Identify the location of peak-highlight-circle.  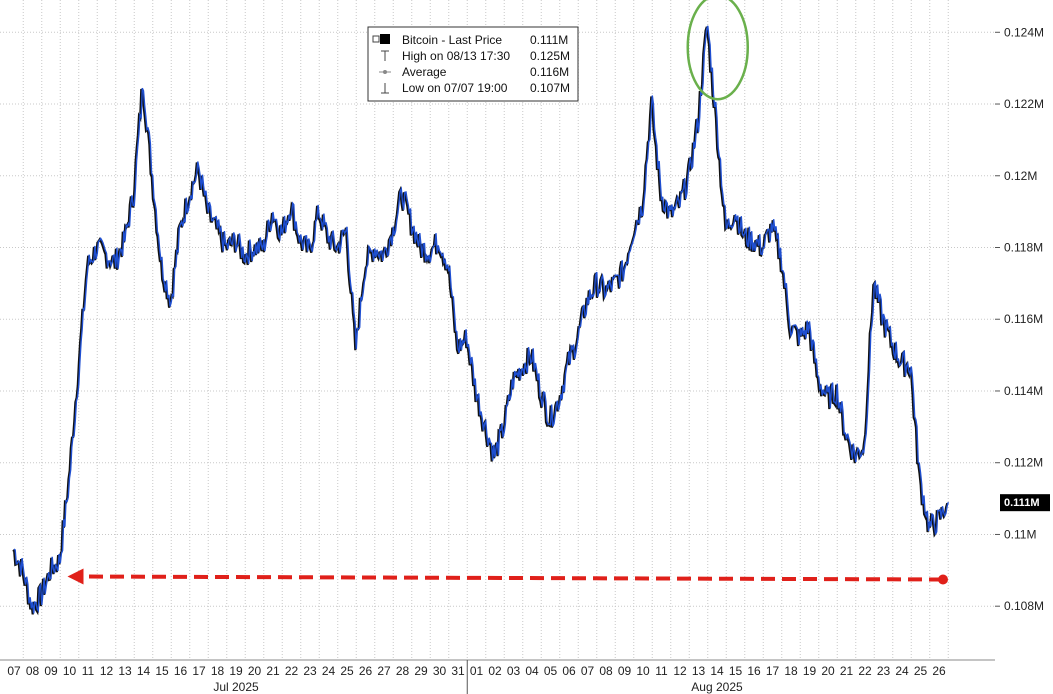
(717, 50).